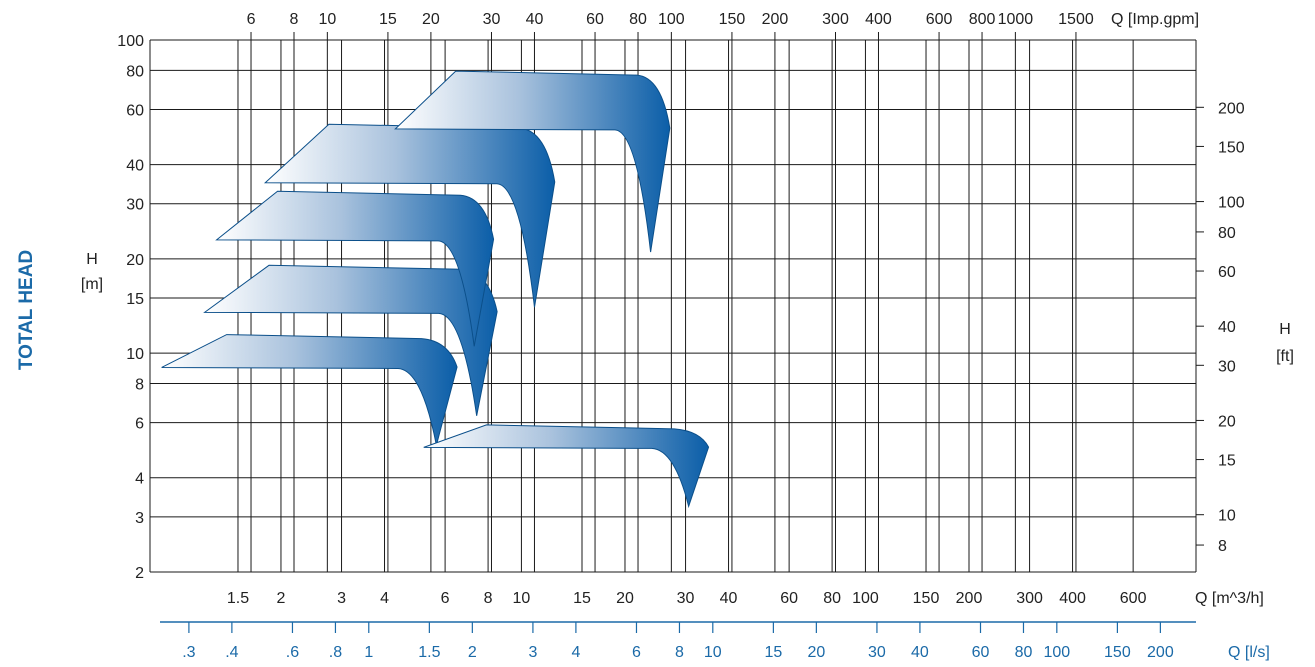 The width and height of the screenshot is (1315, 667). Describe the element at coordinates (1231, 147) in the screenshot. I see `y-right-tick-150: 150` at that location.